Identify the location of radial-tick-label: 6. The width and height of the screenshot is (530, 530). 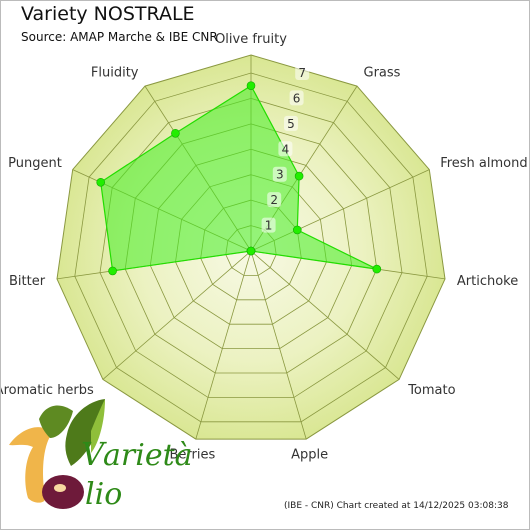
(297, 98).